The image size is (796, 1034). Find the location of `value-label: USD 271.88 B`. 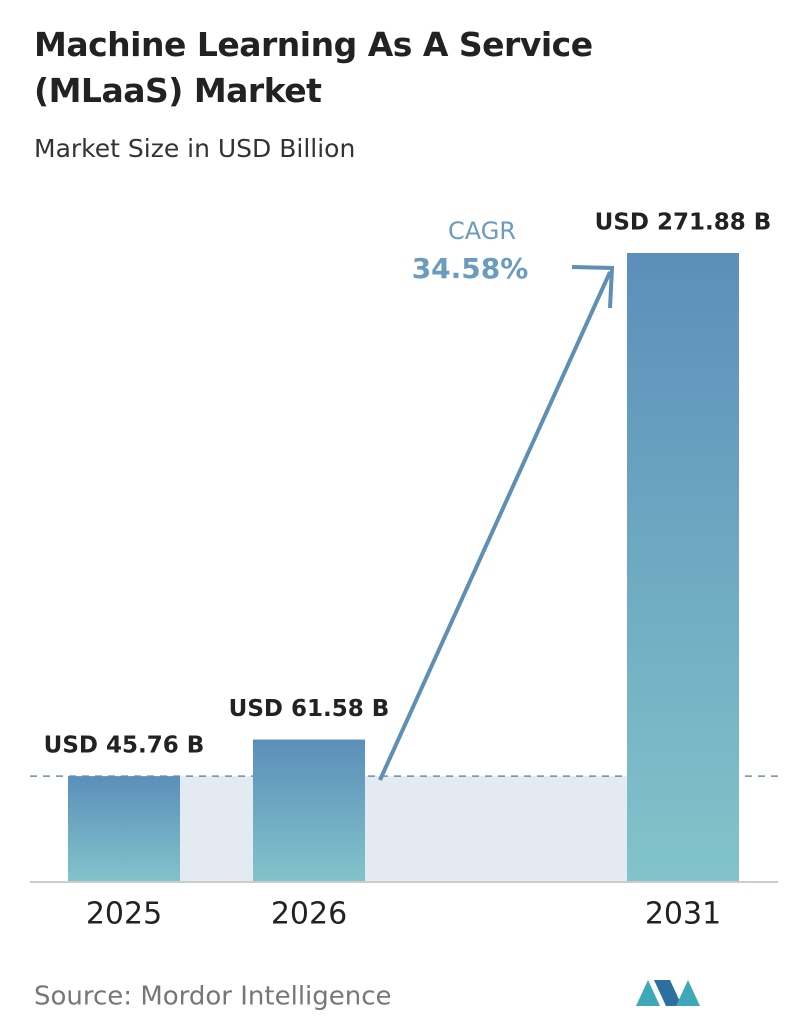

value-label: USD 271.88 B is located at coordinates (683, 223).